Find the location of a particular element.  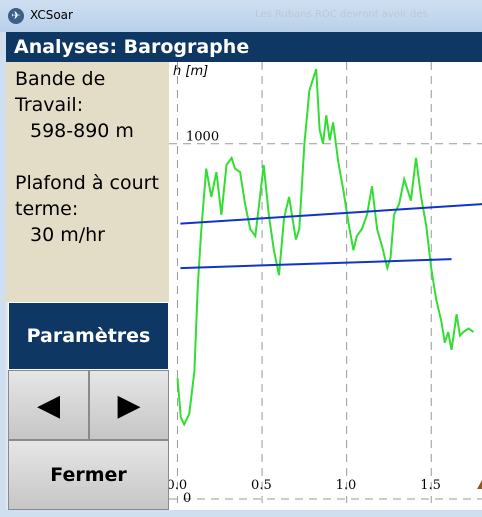

x-tick-label-1: 0.5 is located at coordinates (261, 485).